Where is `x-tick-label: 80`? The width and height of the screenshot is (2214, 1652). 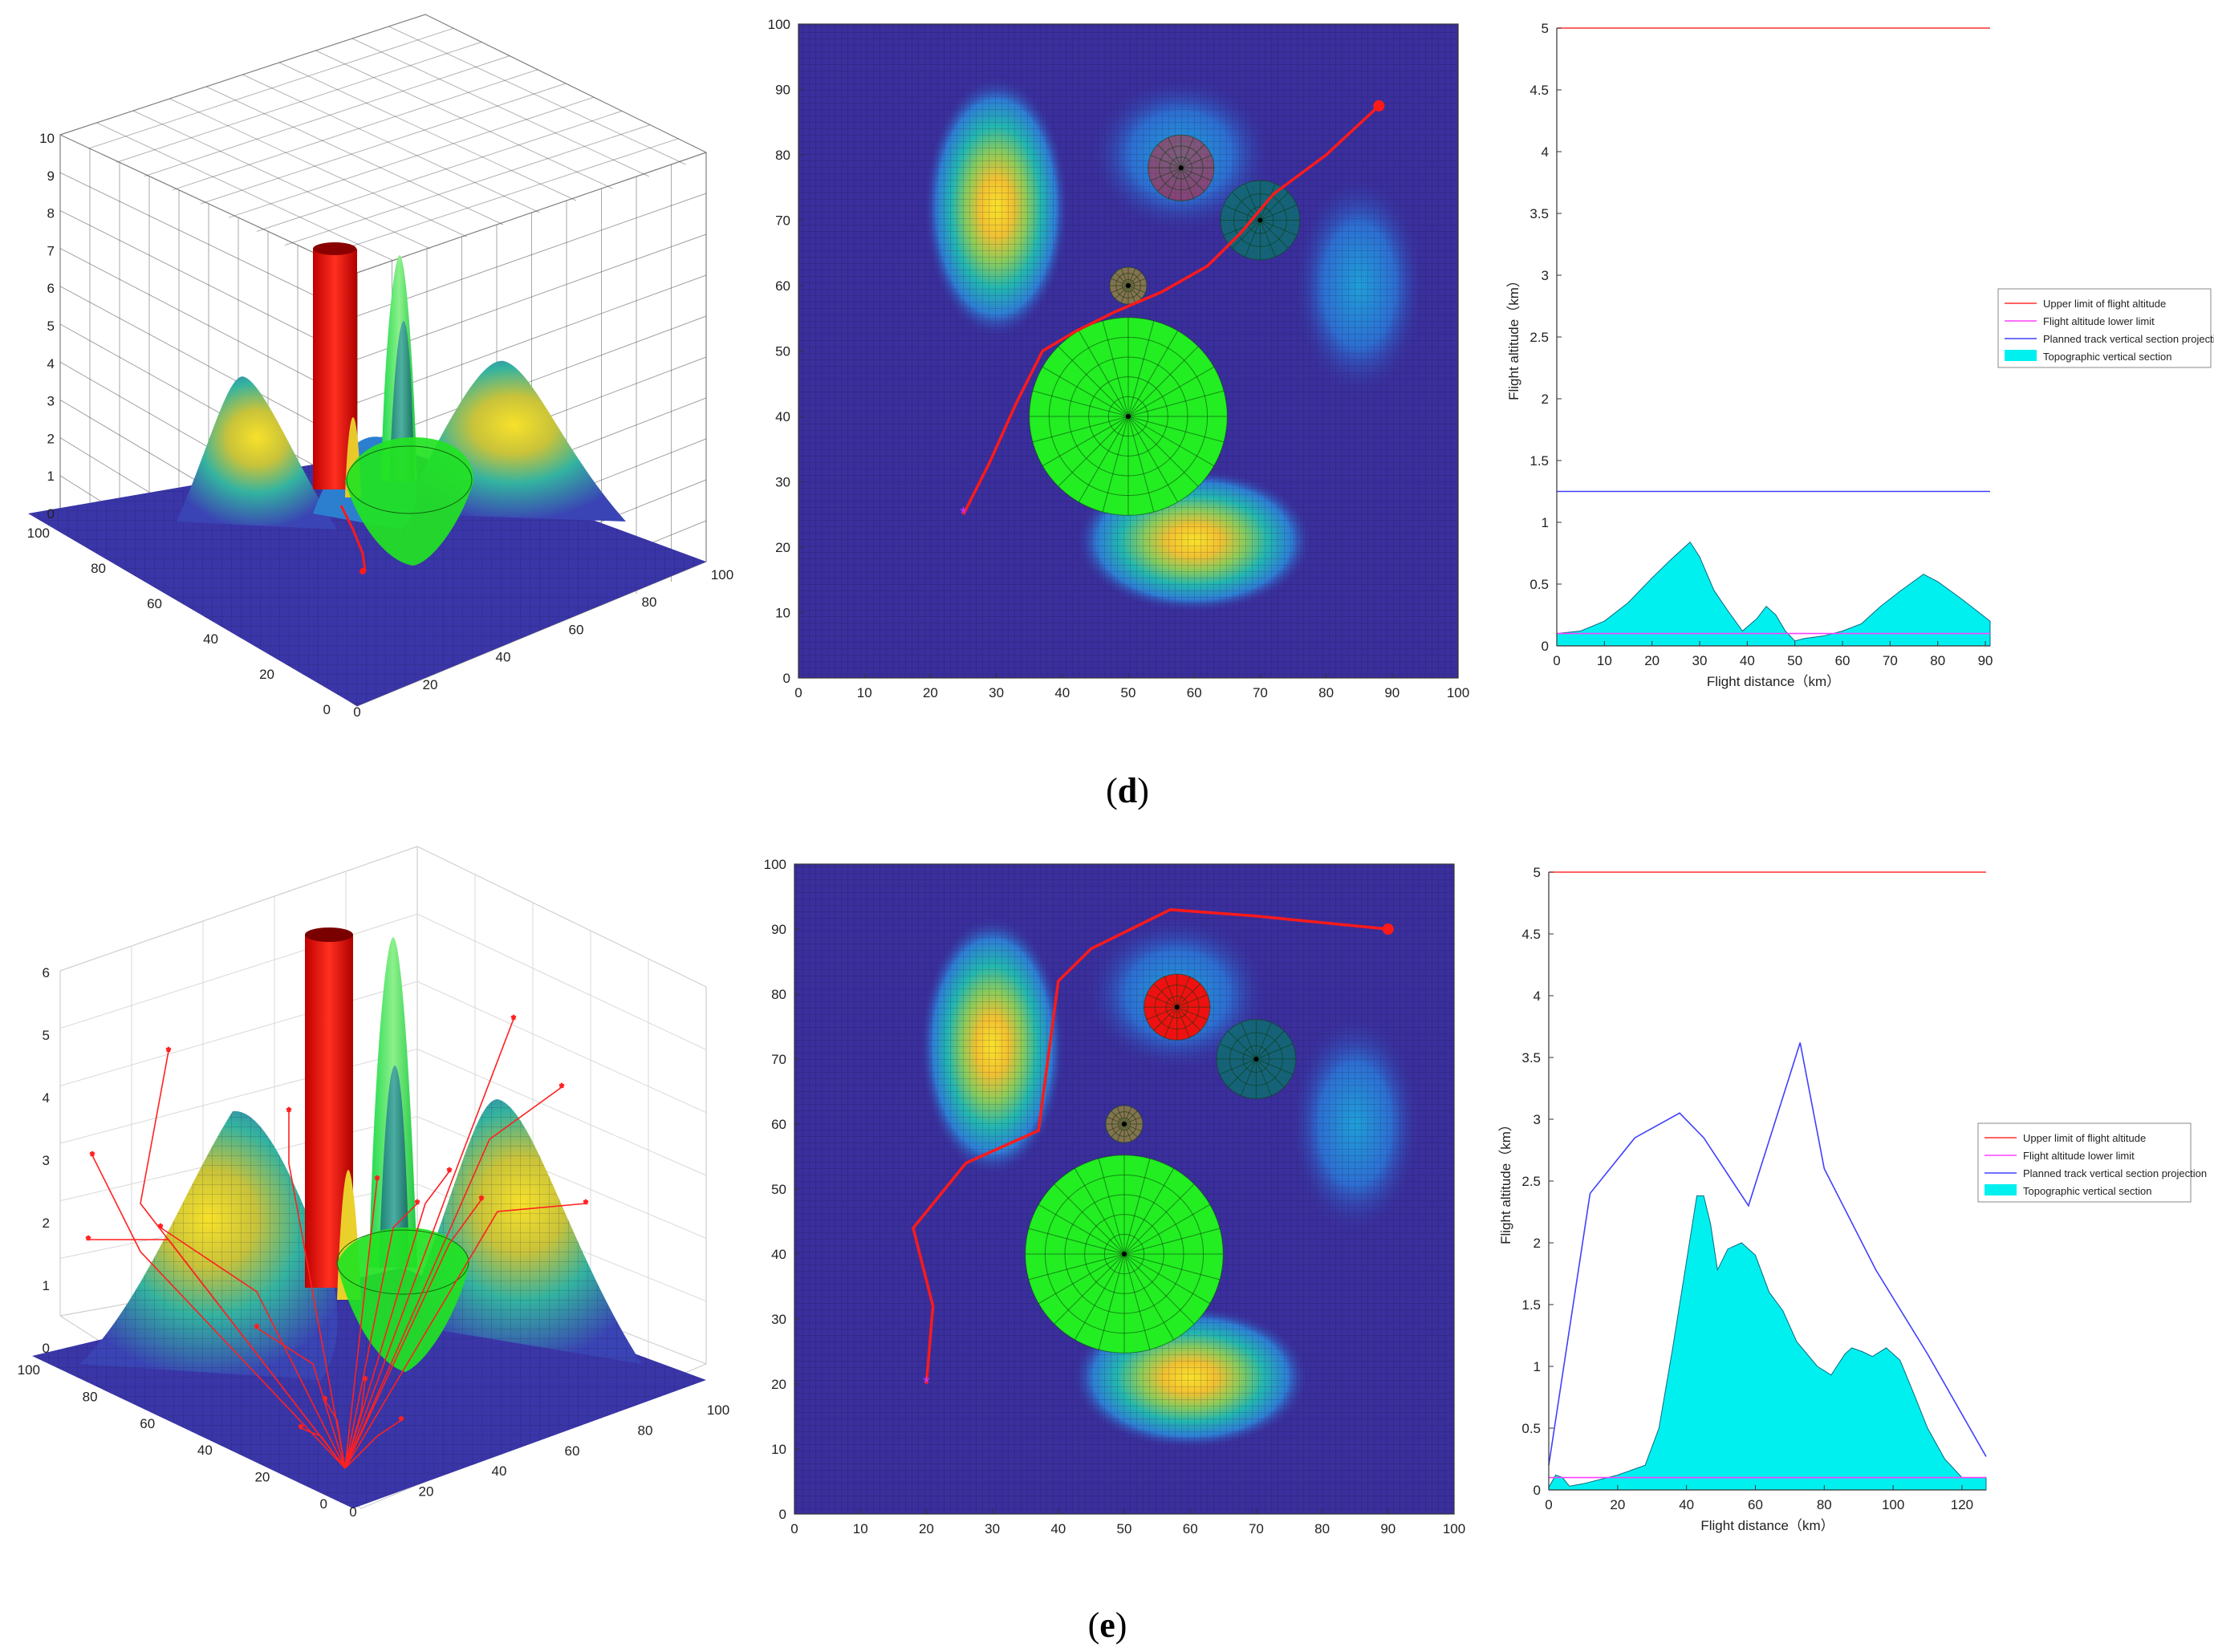
x-tick-label: 80 is located at coordinates (1825, 1505).